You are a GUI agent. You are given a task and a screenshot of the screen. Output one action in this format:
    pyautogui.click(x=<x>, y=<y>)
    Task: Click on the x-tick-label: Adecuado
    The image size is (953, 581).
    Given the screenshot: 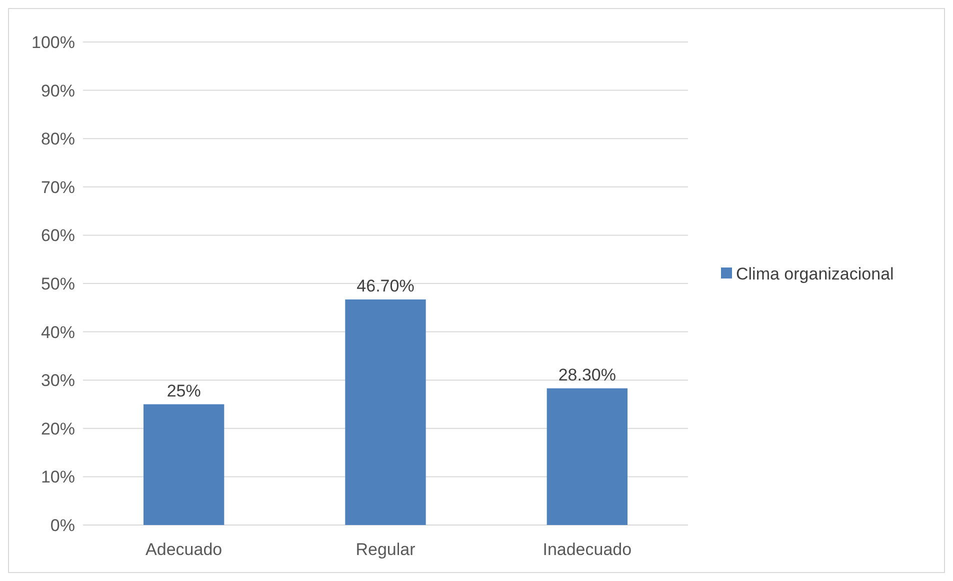 What is the action you would take?
    pyautogui.click(x=184, y=549)
    